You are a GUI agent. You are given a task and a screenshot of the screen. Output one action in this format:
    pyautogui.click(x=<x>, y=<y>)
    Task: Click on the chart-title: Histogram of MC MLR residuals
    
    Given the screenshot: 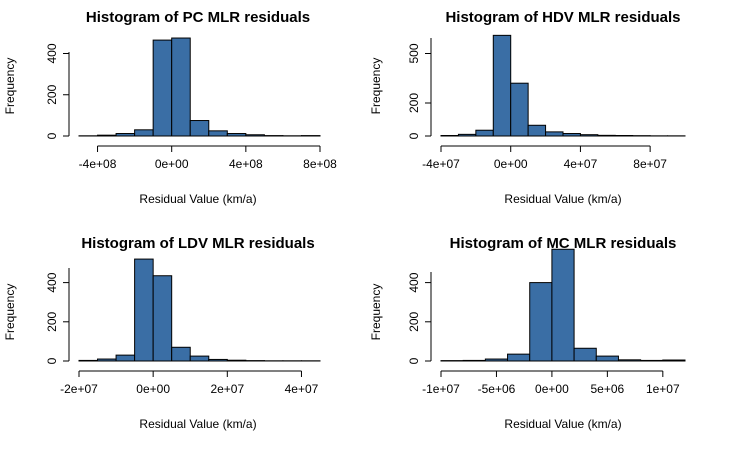 What is the action you would take?
    pyautogui.click(x=563, y=243)
    